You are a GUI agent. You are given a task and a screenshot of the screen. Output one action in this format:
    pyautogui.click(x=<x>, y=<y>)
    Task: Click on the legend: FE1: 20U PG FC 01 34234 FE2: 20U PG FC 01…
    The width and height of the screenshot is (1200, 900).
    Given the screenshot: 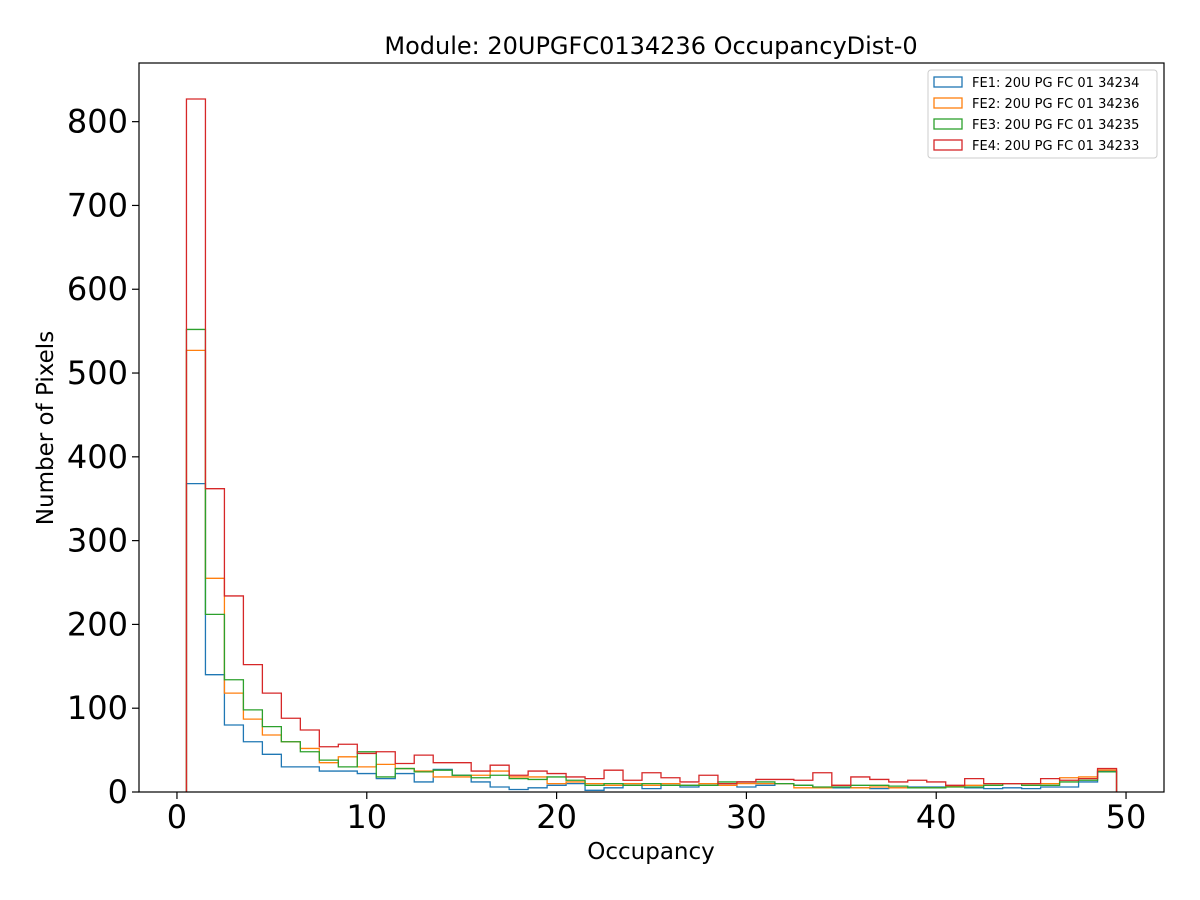 What is the action you would take?
    pyautogui.click(x=1042, y=114)
    